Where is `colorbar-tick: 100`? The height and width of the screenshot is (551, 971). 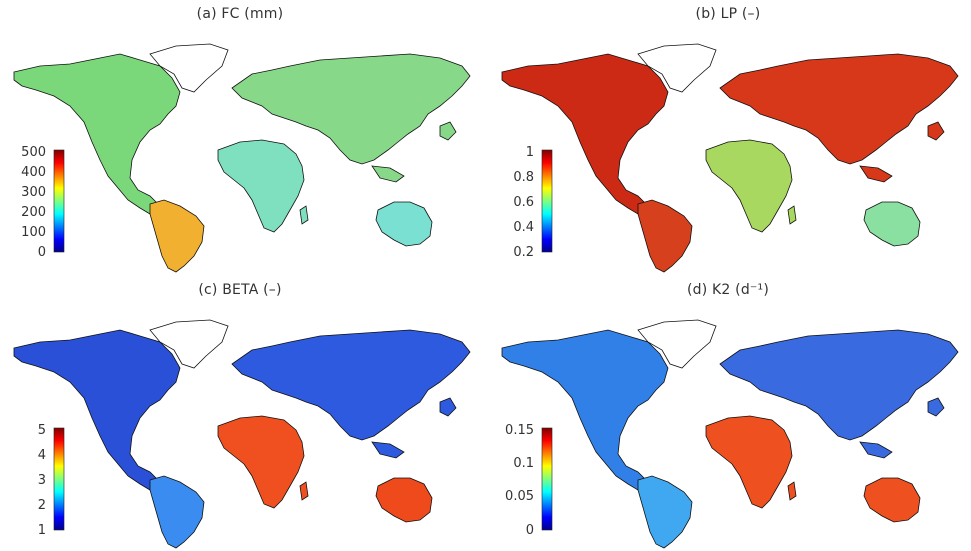
colorbar-tick: 100 is located at coordinates (33, 232).